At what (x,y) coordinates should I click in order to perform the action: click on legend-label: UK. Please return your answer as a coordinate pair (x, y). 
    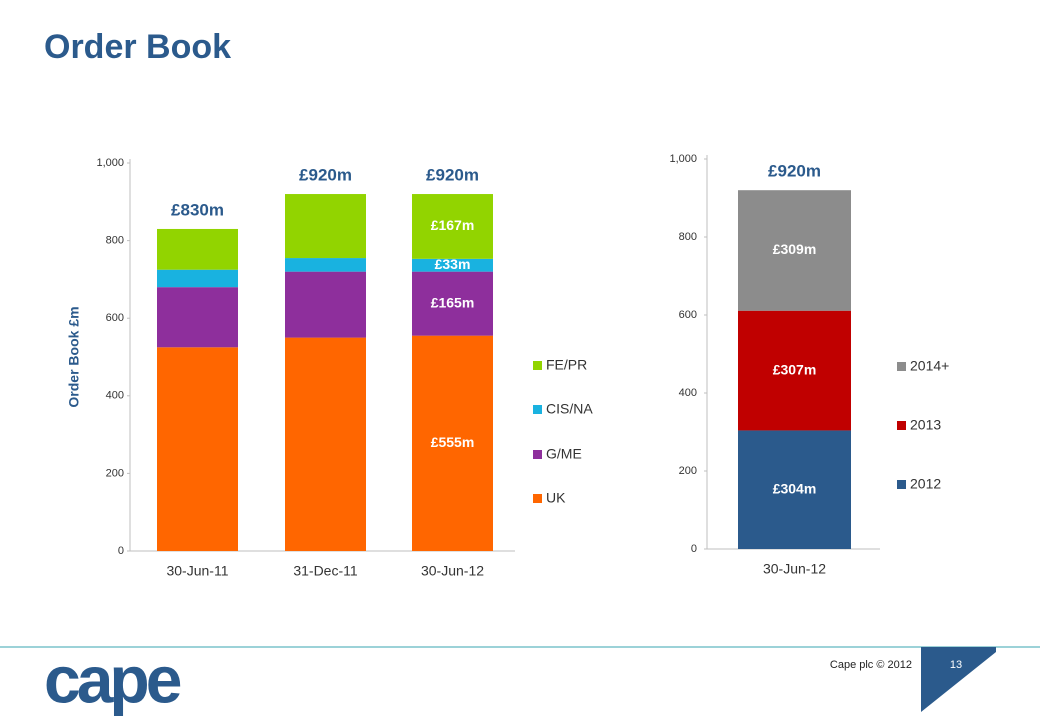
    Looking at the image, I should click on (556, 498).